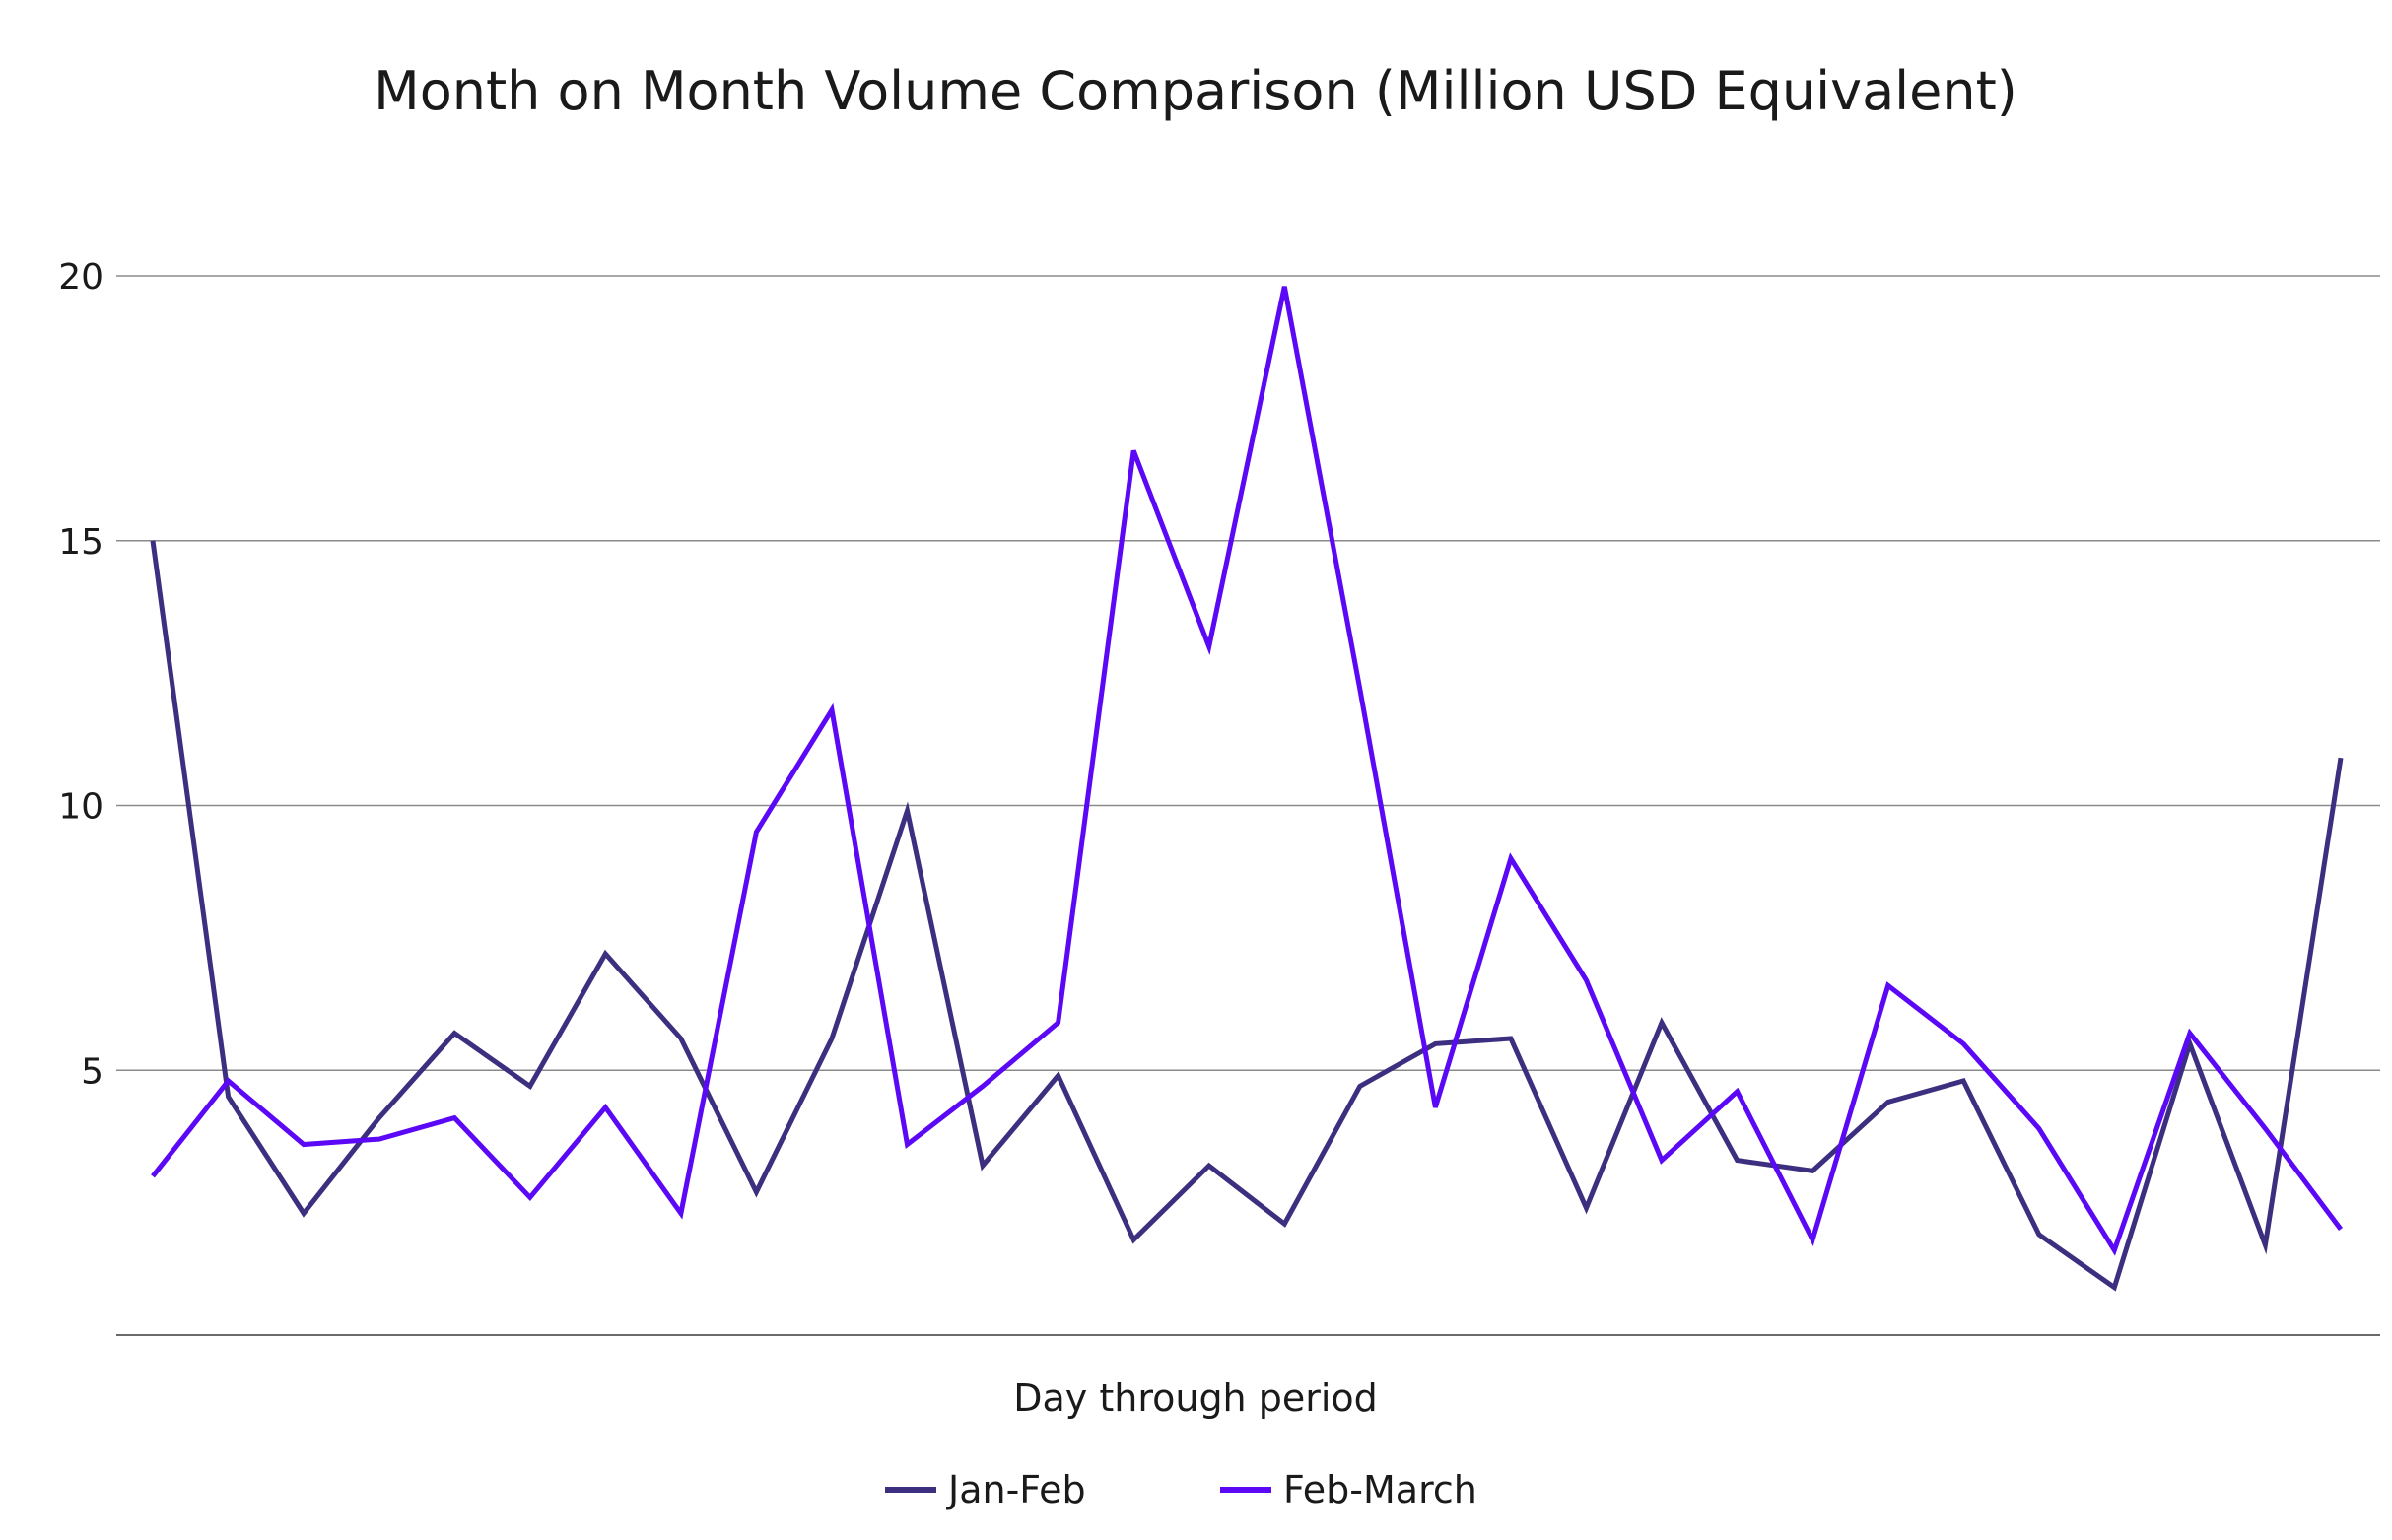 The width and height of the screenshot is (2392, 1540). What do you see at coordinates (81, 278) in the screenshot?
I see `y-tick-label-20: 20` at bounding box center [81, 278].